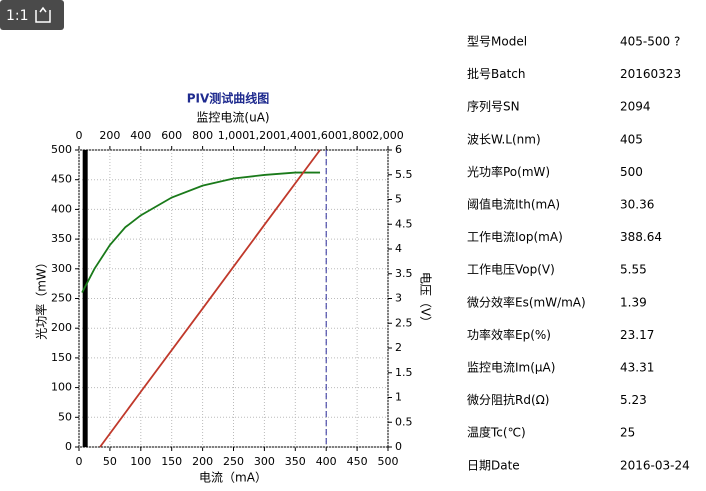 The height and width of the screenshot is (491, 706). Describe the element at coordinates (404, 372) in the screenshot. I see `y2-tick-label: 1.5` at that location.